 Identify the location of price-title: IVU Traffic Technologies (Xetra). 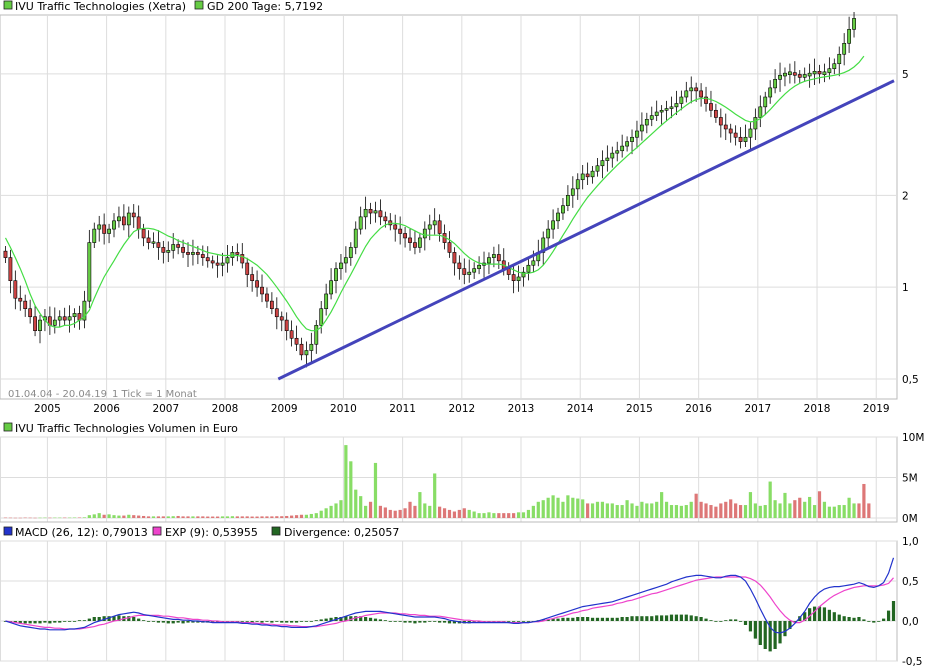
(100, 6).